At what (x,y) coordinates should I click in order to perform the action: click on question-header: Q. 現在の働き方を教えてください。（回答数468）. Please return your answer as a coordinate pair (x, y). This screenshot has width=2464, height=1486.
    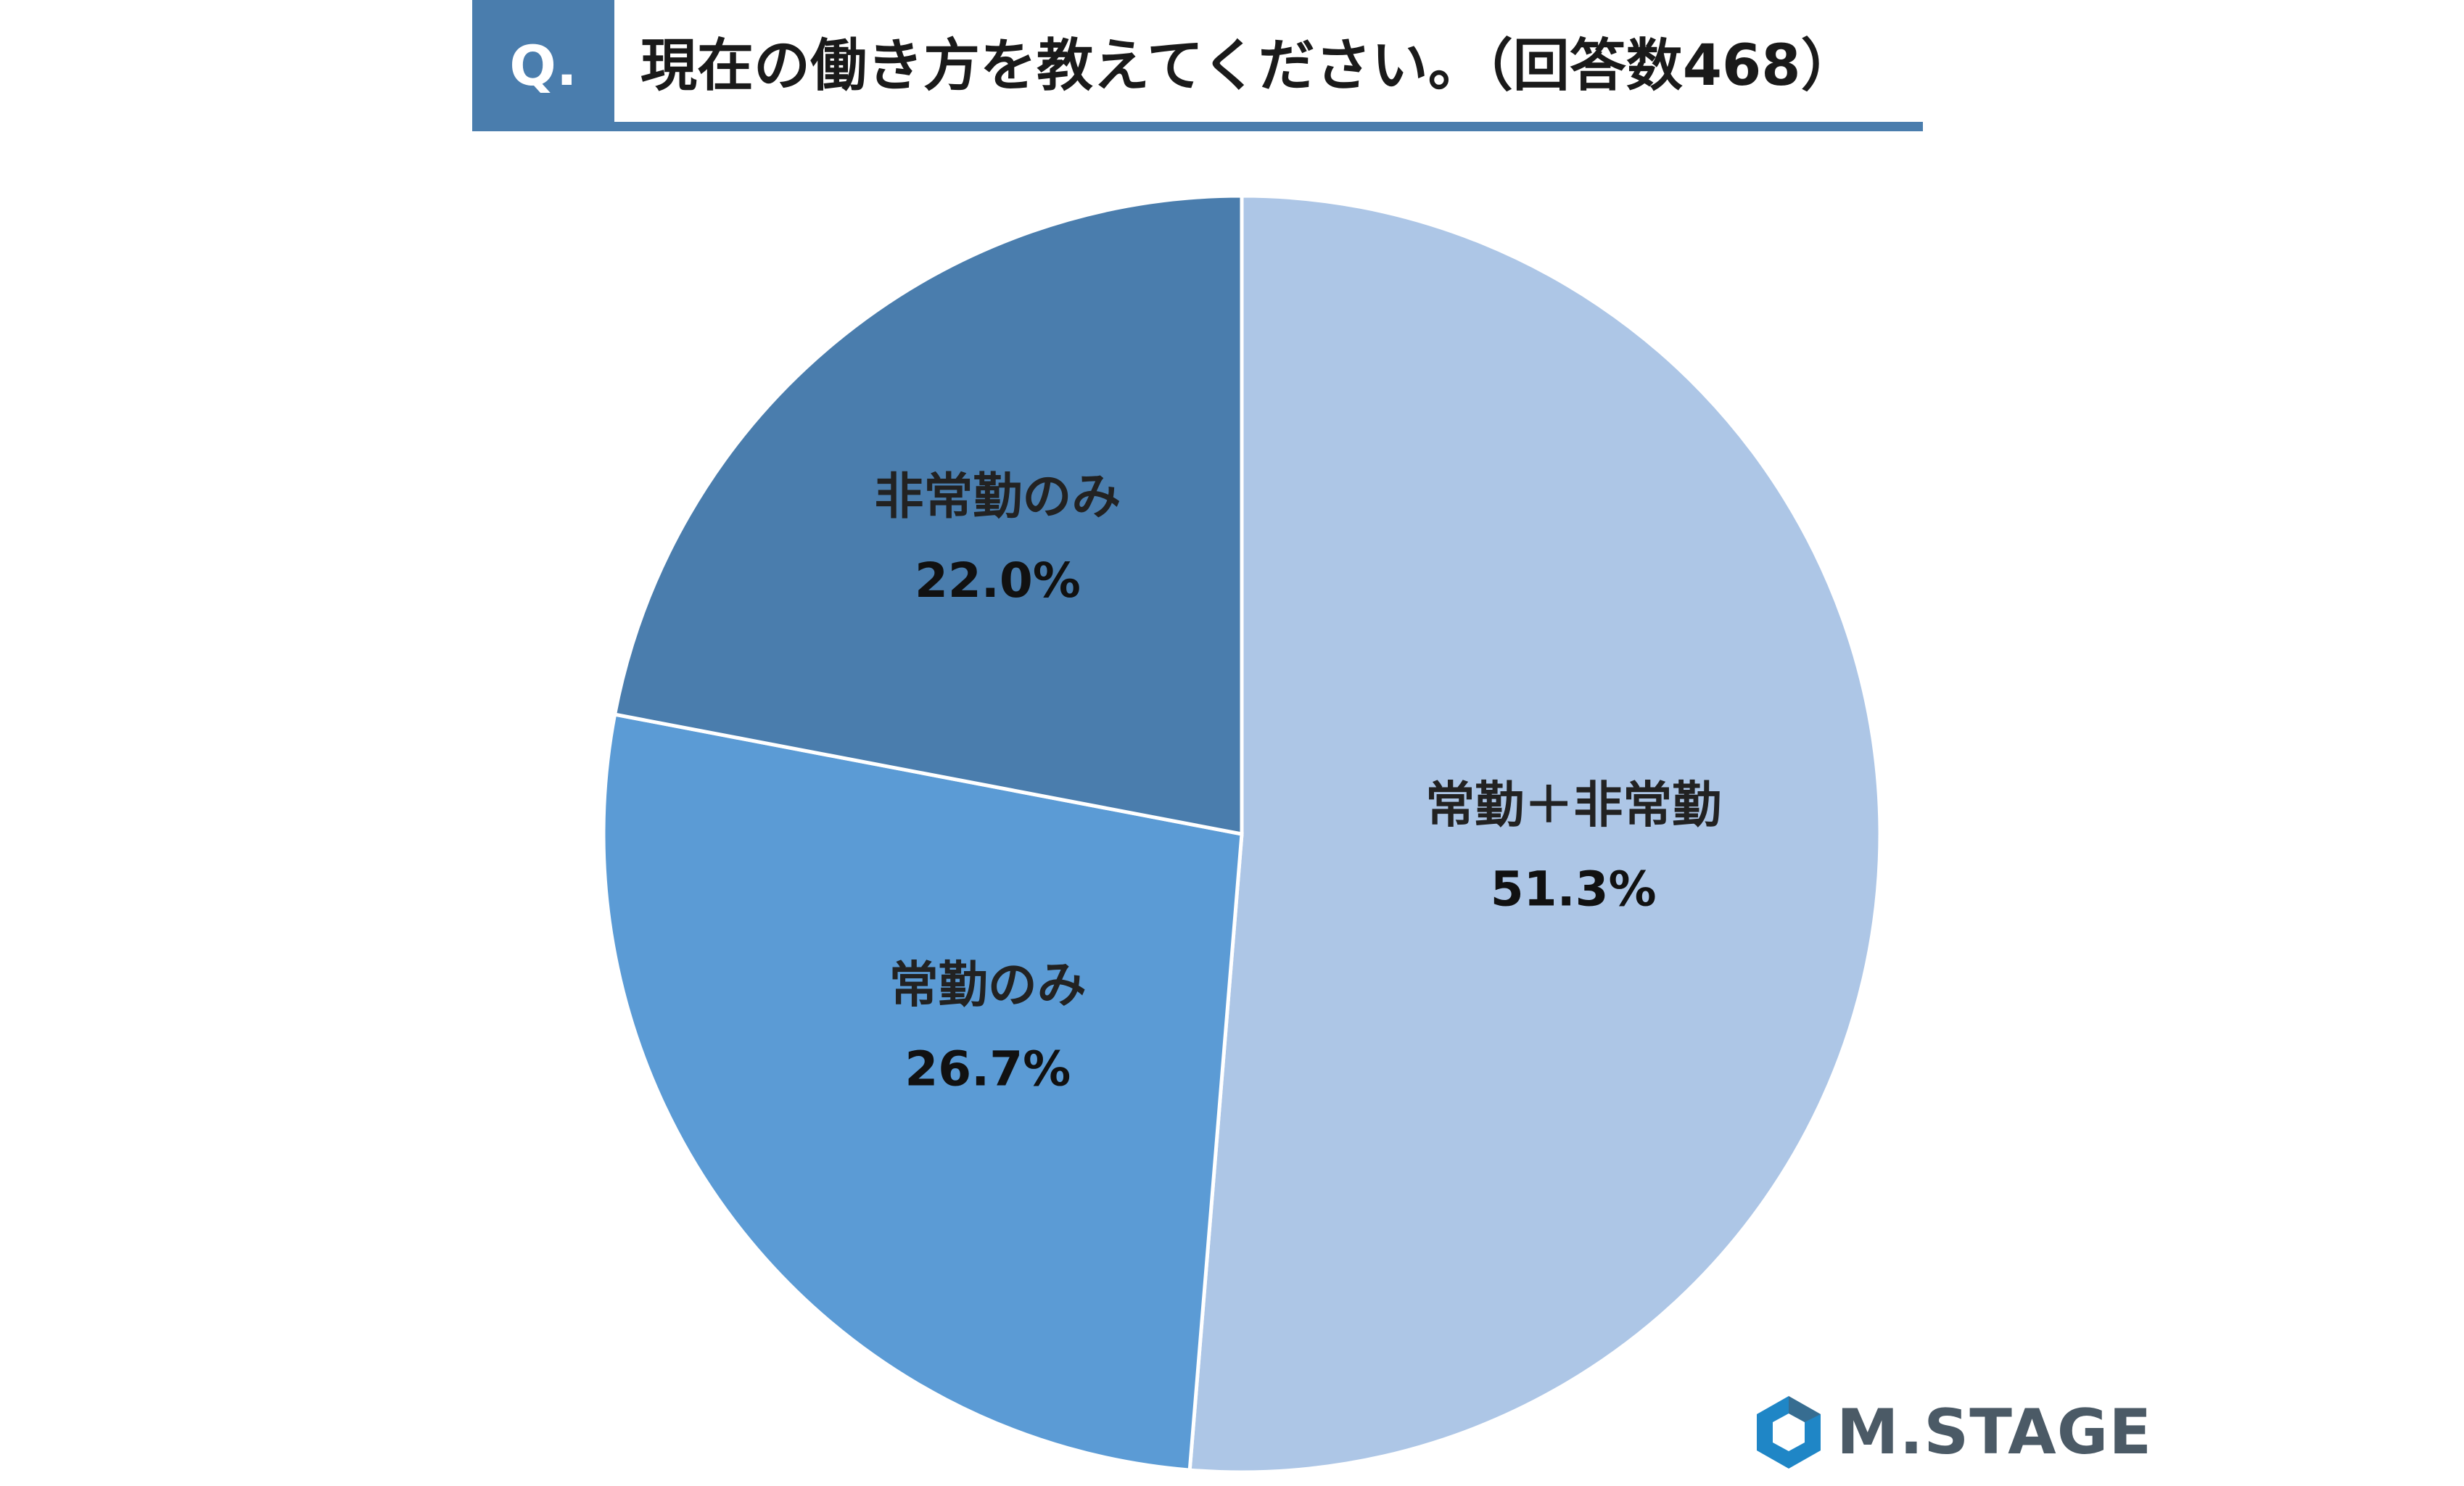
    Looking at the image, I should click on (1197, 65).